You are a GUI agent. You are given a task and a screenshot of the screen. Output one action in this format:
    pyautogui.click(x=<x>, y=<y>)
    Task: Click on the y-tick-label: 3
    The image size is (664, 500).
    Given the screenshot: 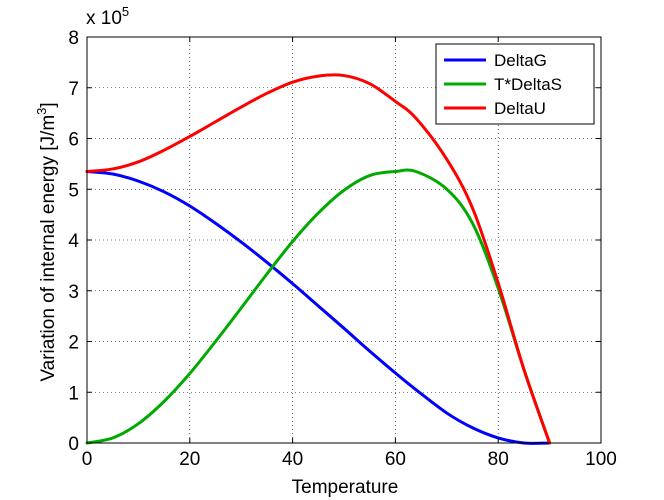 What is the action you would take?
    pyautogui.click(x=73, y=292)
    